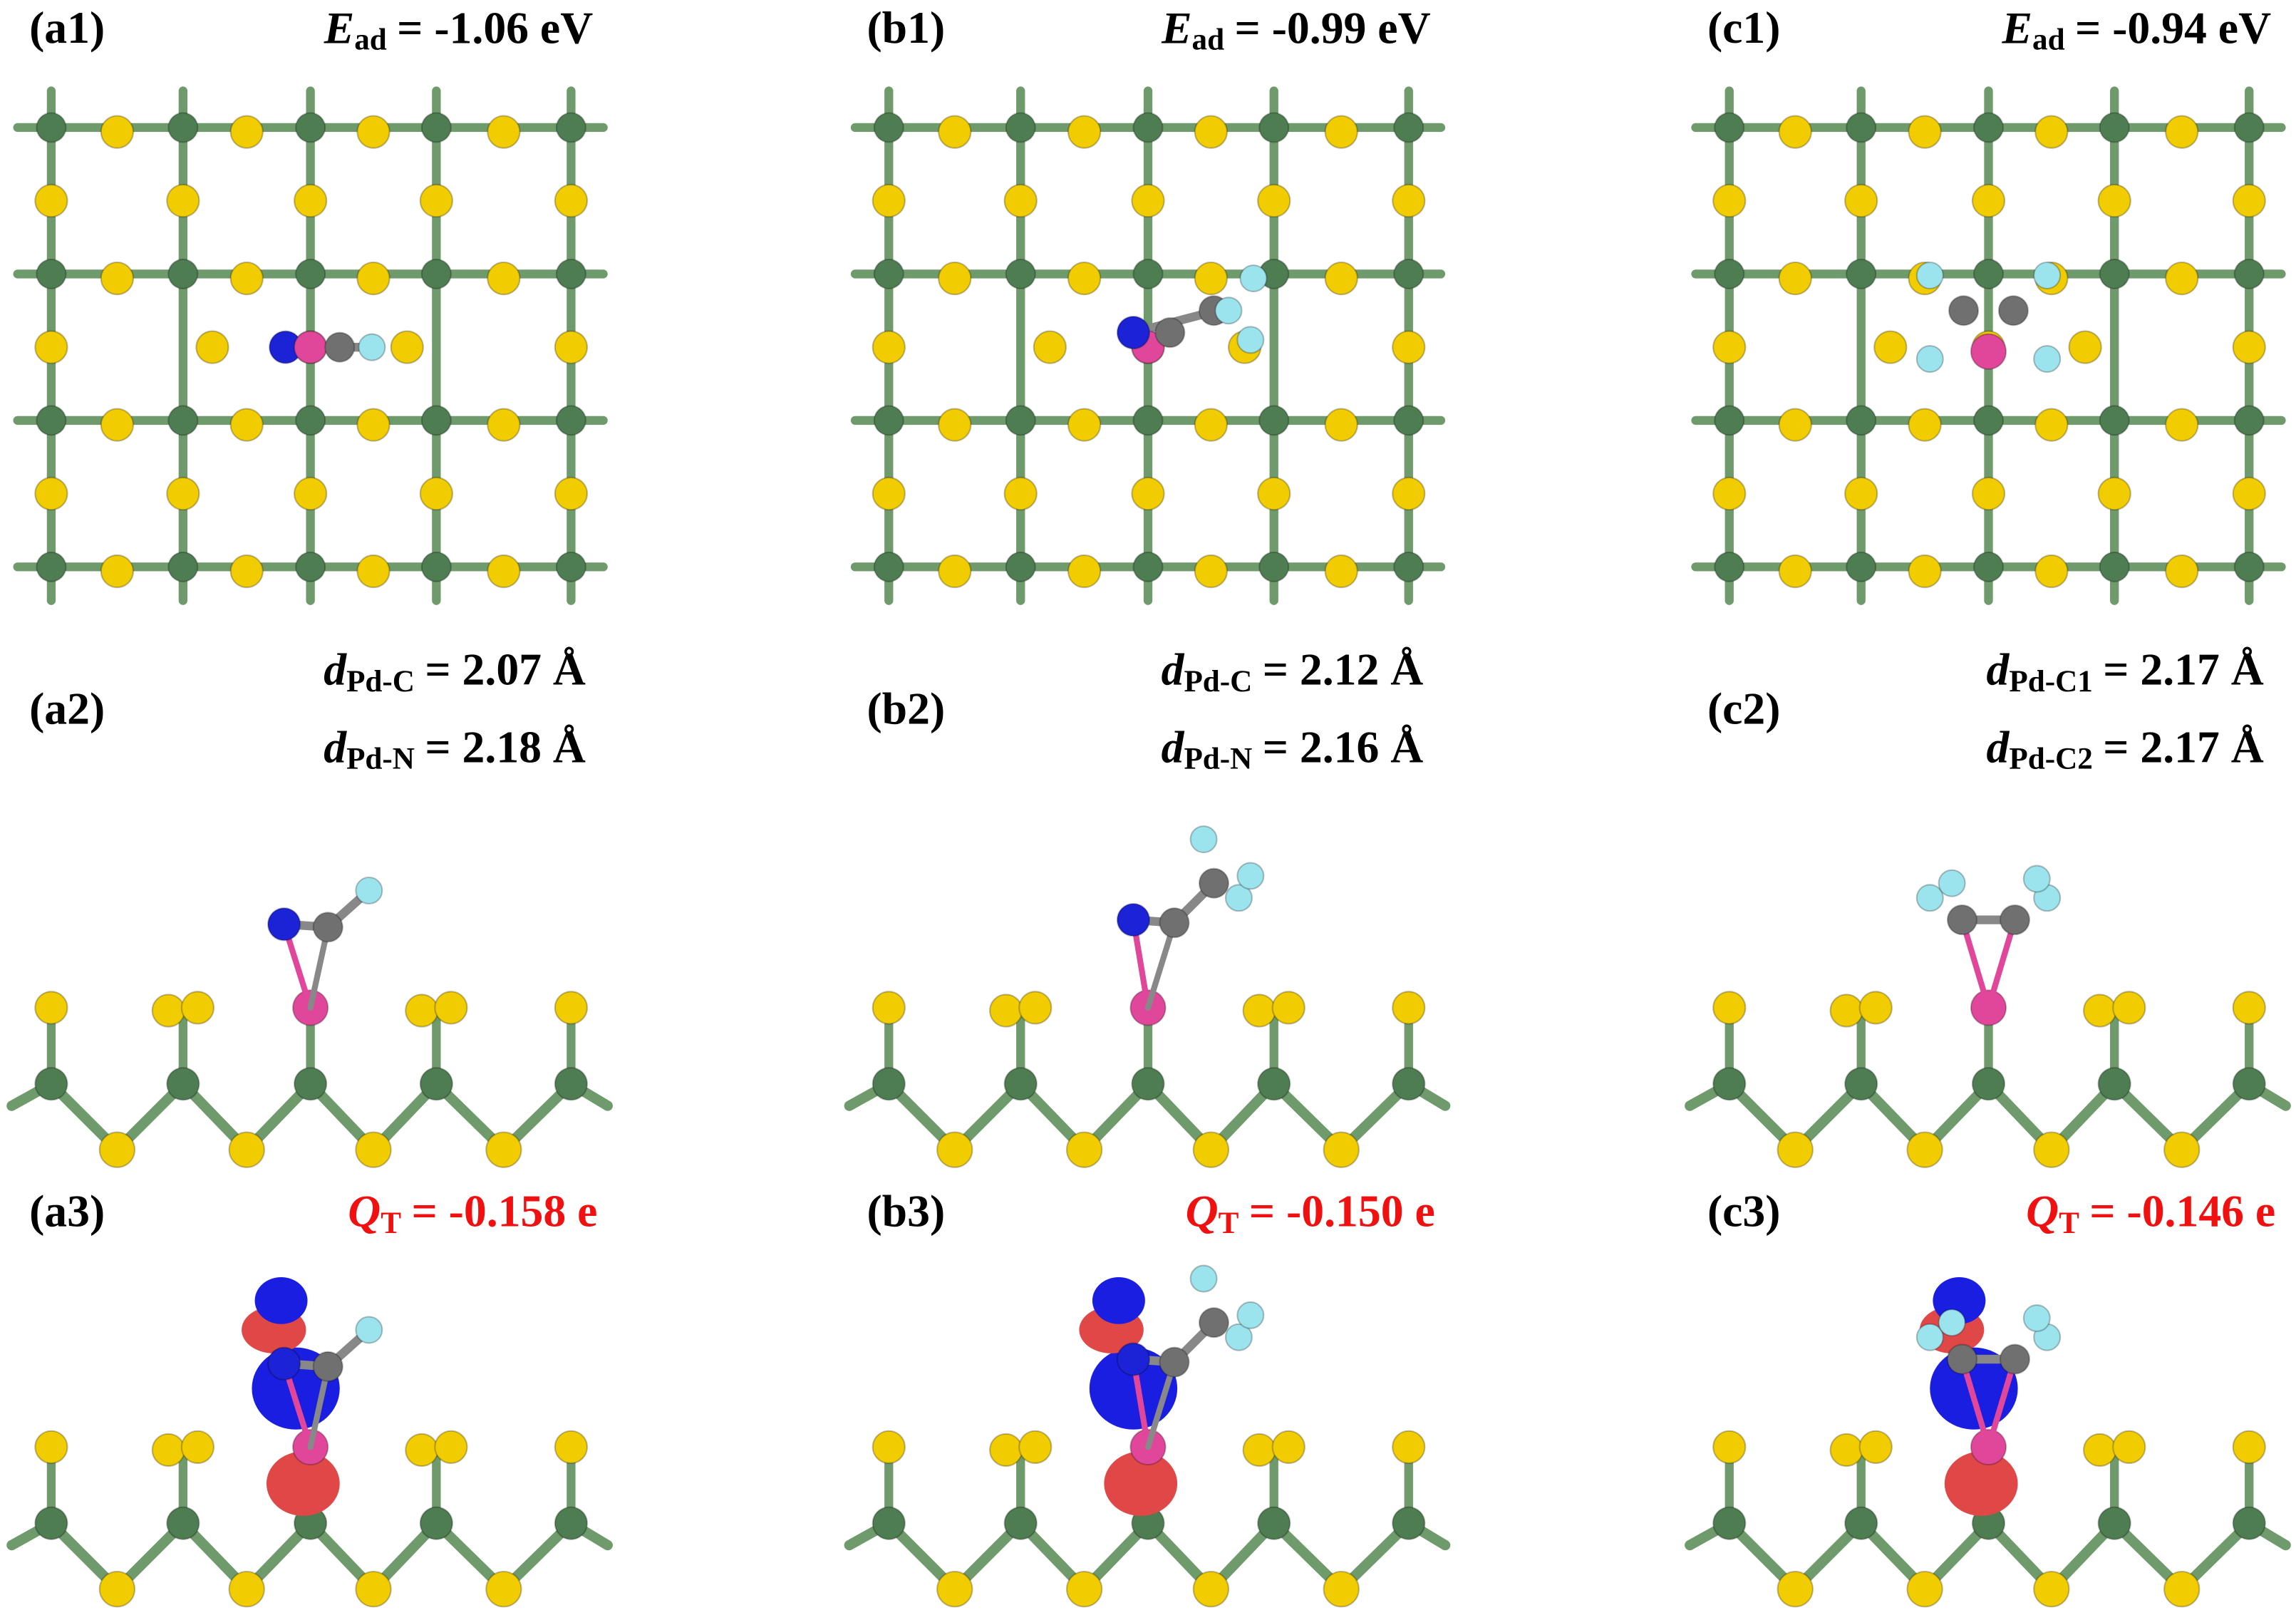  What do you see at coordinates (2017, 27) in the screenshot?
I see `symbol: E` at bounding box center [2017, 27].